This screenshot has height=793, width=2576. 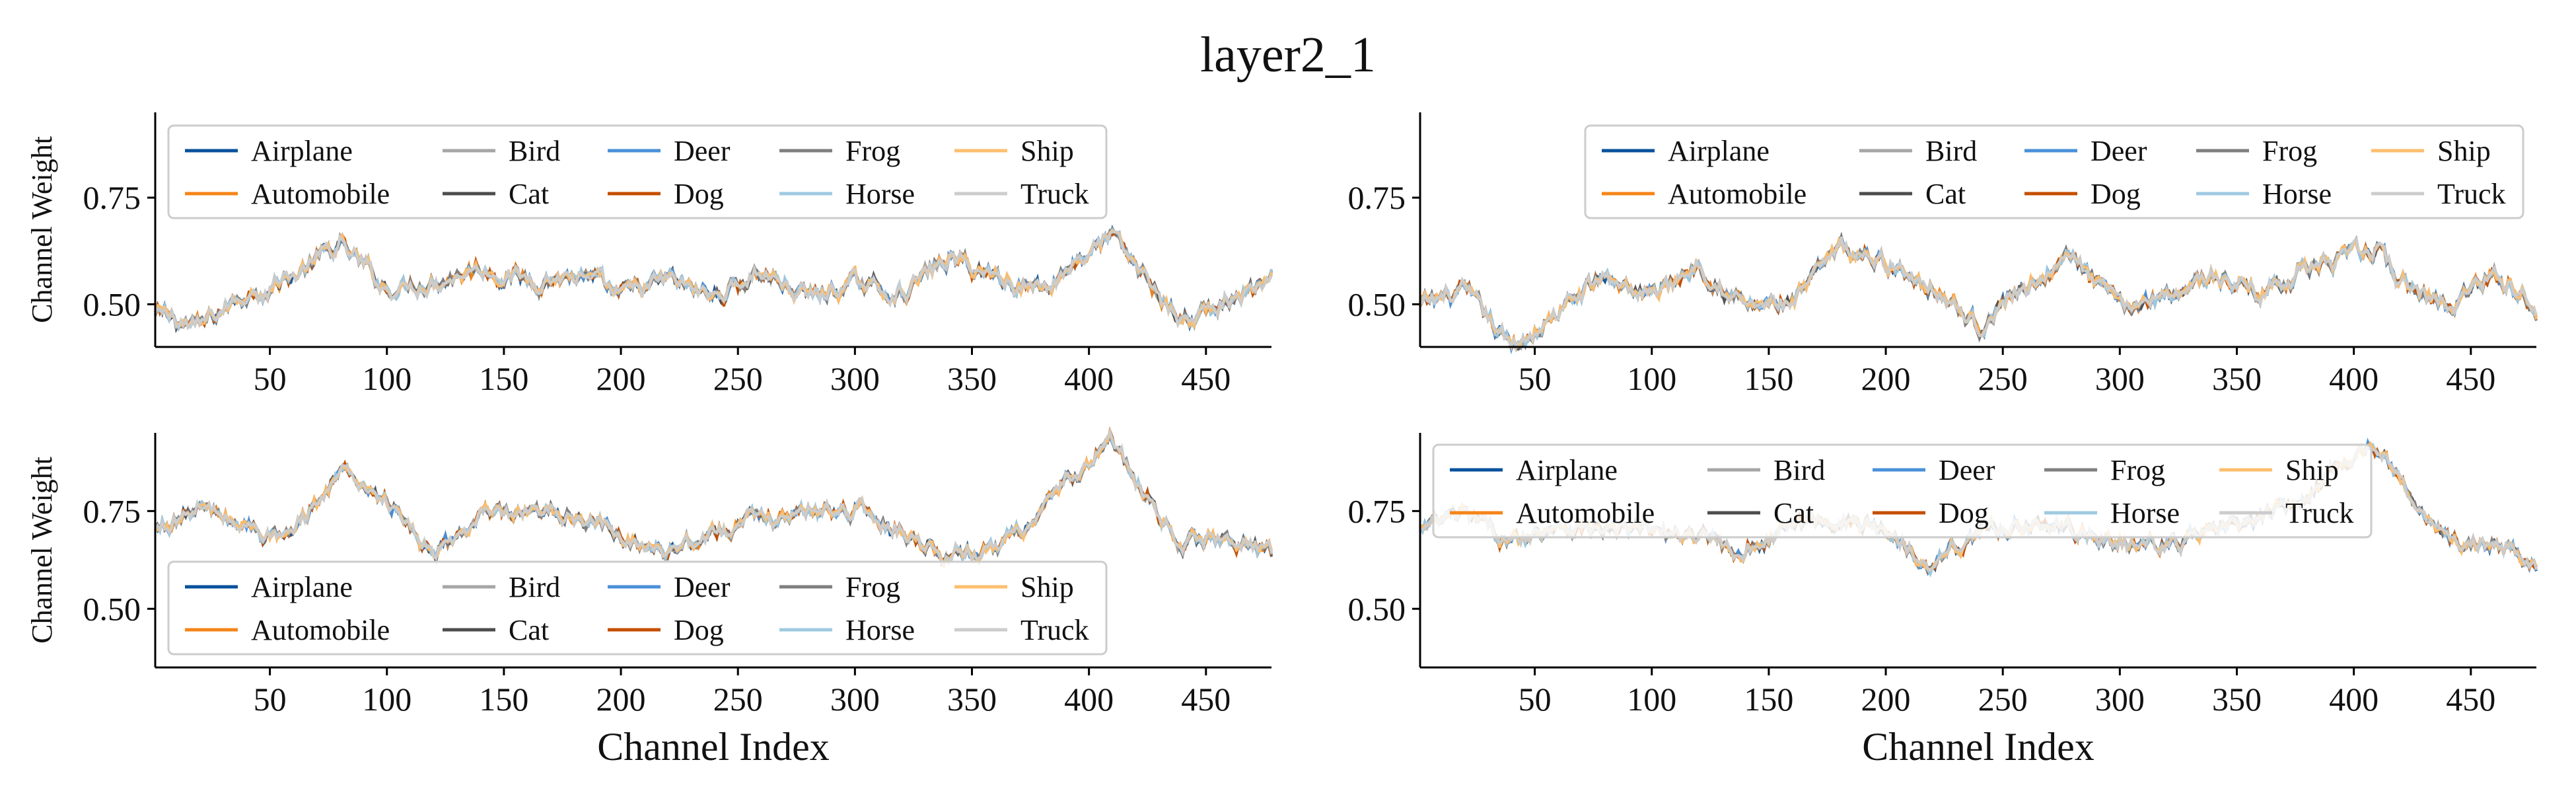 What do you see at coordinates (1288, 55) in the screenshot?
I see `figure-title: layer2_1` at bounding box center [1288, 55].